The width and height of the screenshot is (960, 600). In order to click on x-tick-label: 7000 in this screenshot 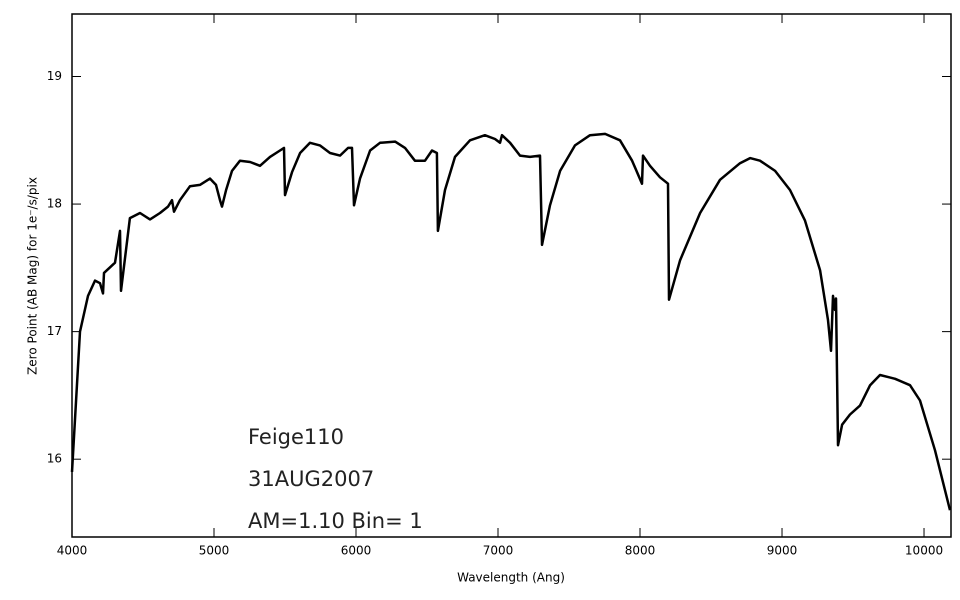, I will do `click(498, 551)`.